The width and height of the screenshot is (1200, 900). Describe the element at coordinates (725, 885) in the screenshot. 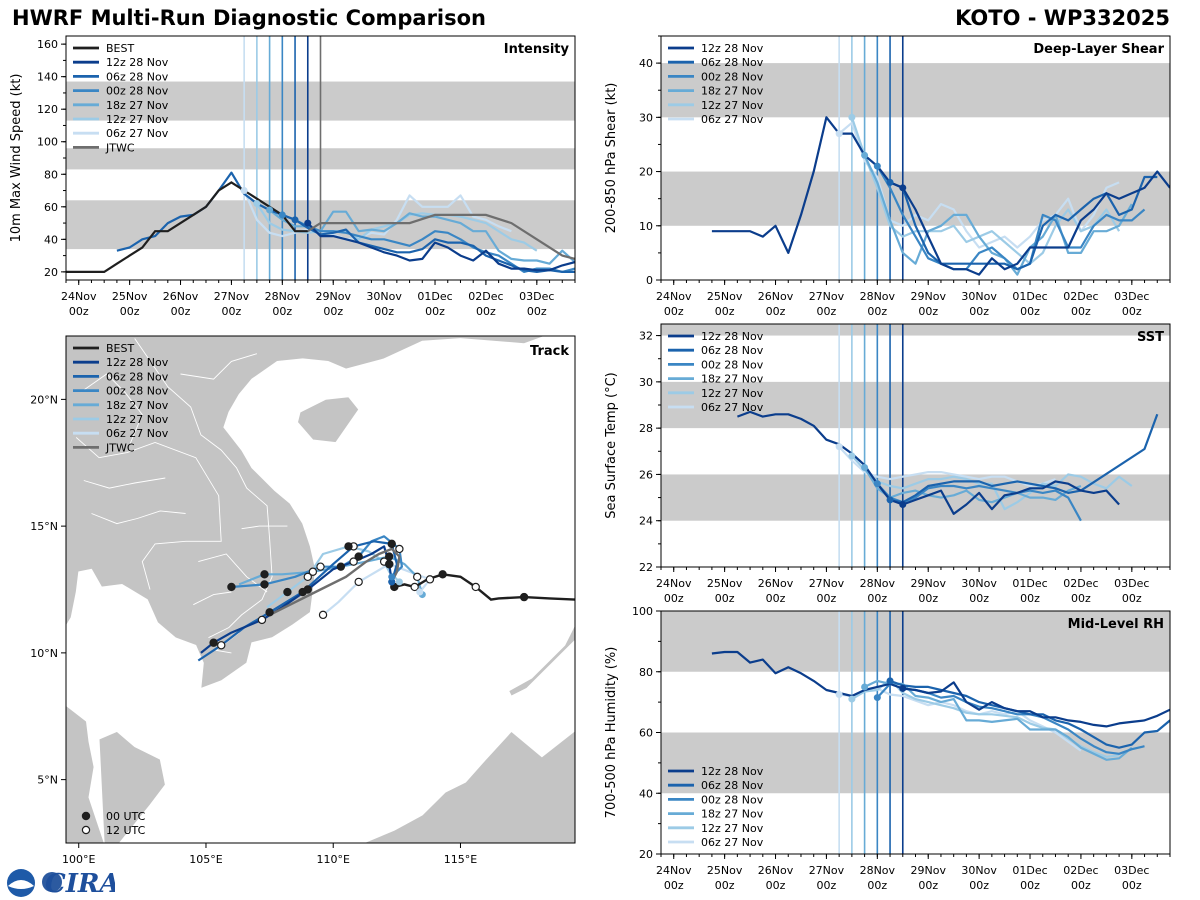

I see `rh-xtick-label2-1: 00z` at that location.